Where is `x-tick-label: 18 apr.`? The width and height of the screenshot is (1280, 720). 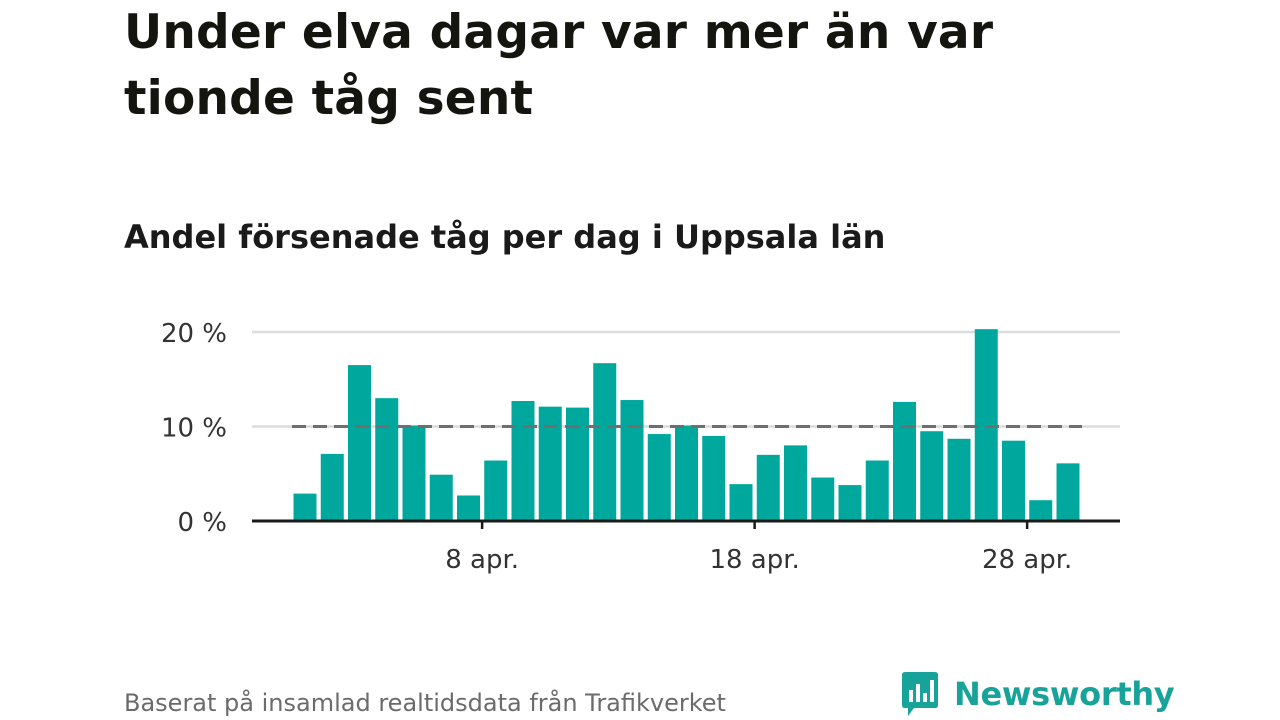
x-tick-label: 18 apr. is located at coordinates (754, 560).